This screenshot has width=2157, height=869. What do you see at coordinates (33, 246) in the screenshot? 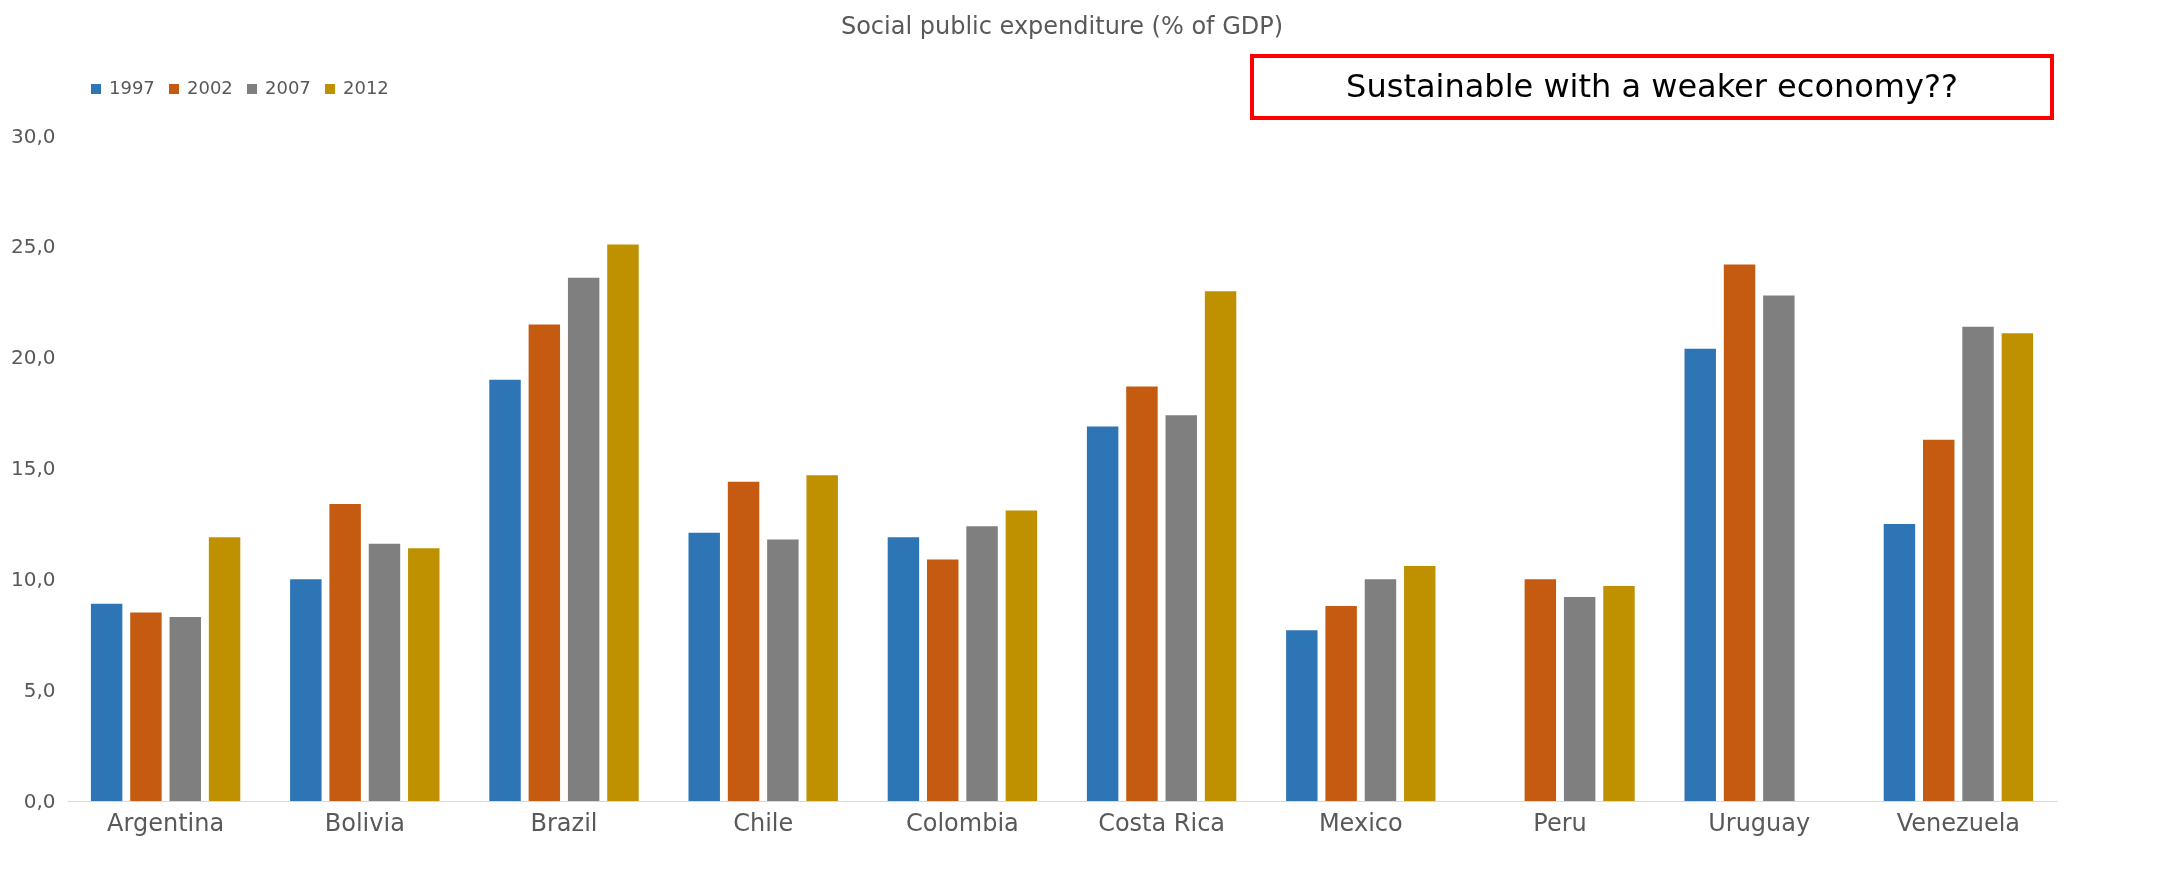
I see `y-tick-label: 25,0` at bounding box center [33, 246].